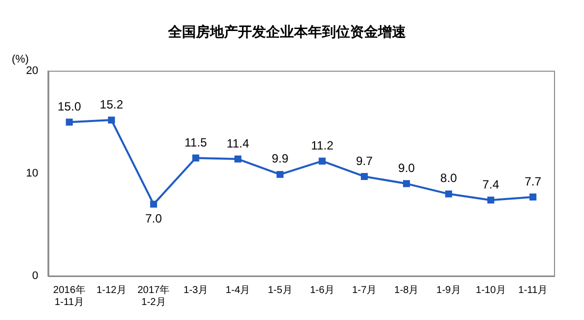  Describe the element at coordinates (112, 104) in the screenshot. I see `data-label: 15.2` at that location.